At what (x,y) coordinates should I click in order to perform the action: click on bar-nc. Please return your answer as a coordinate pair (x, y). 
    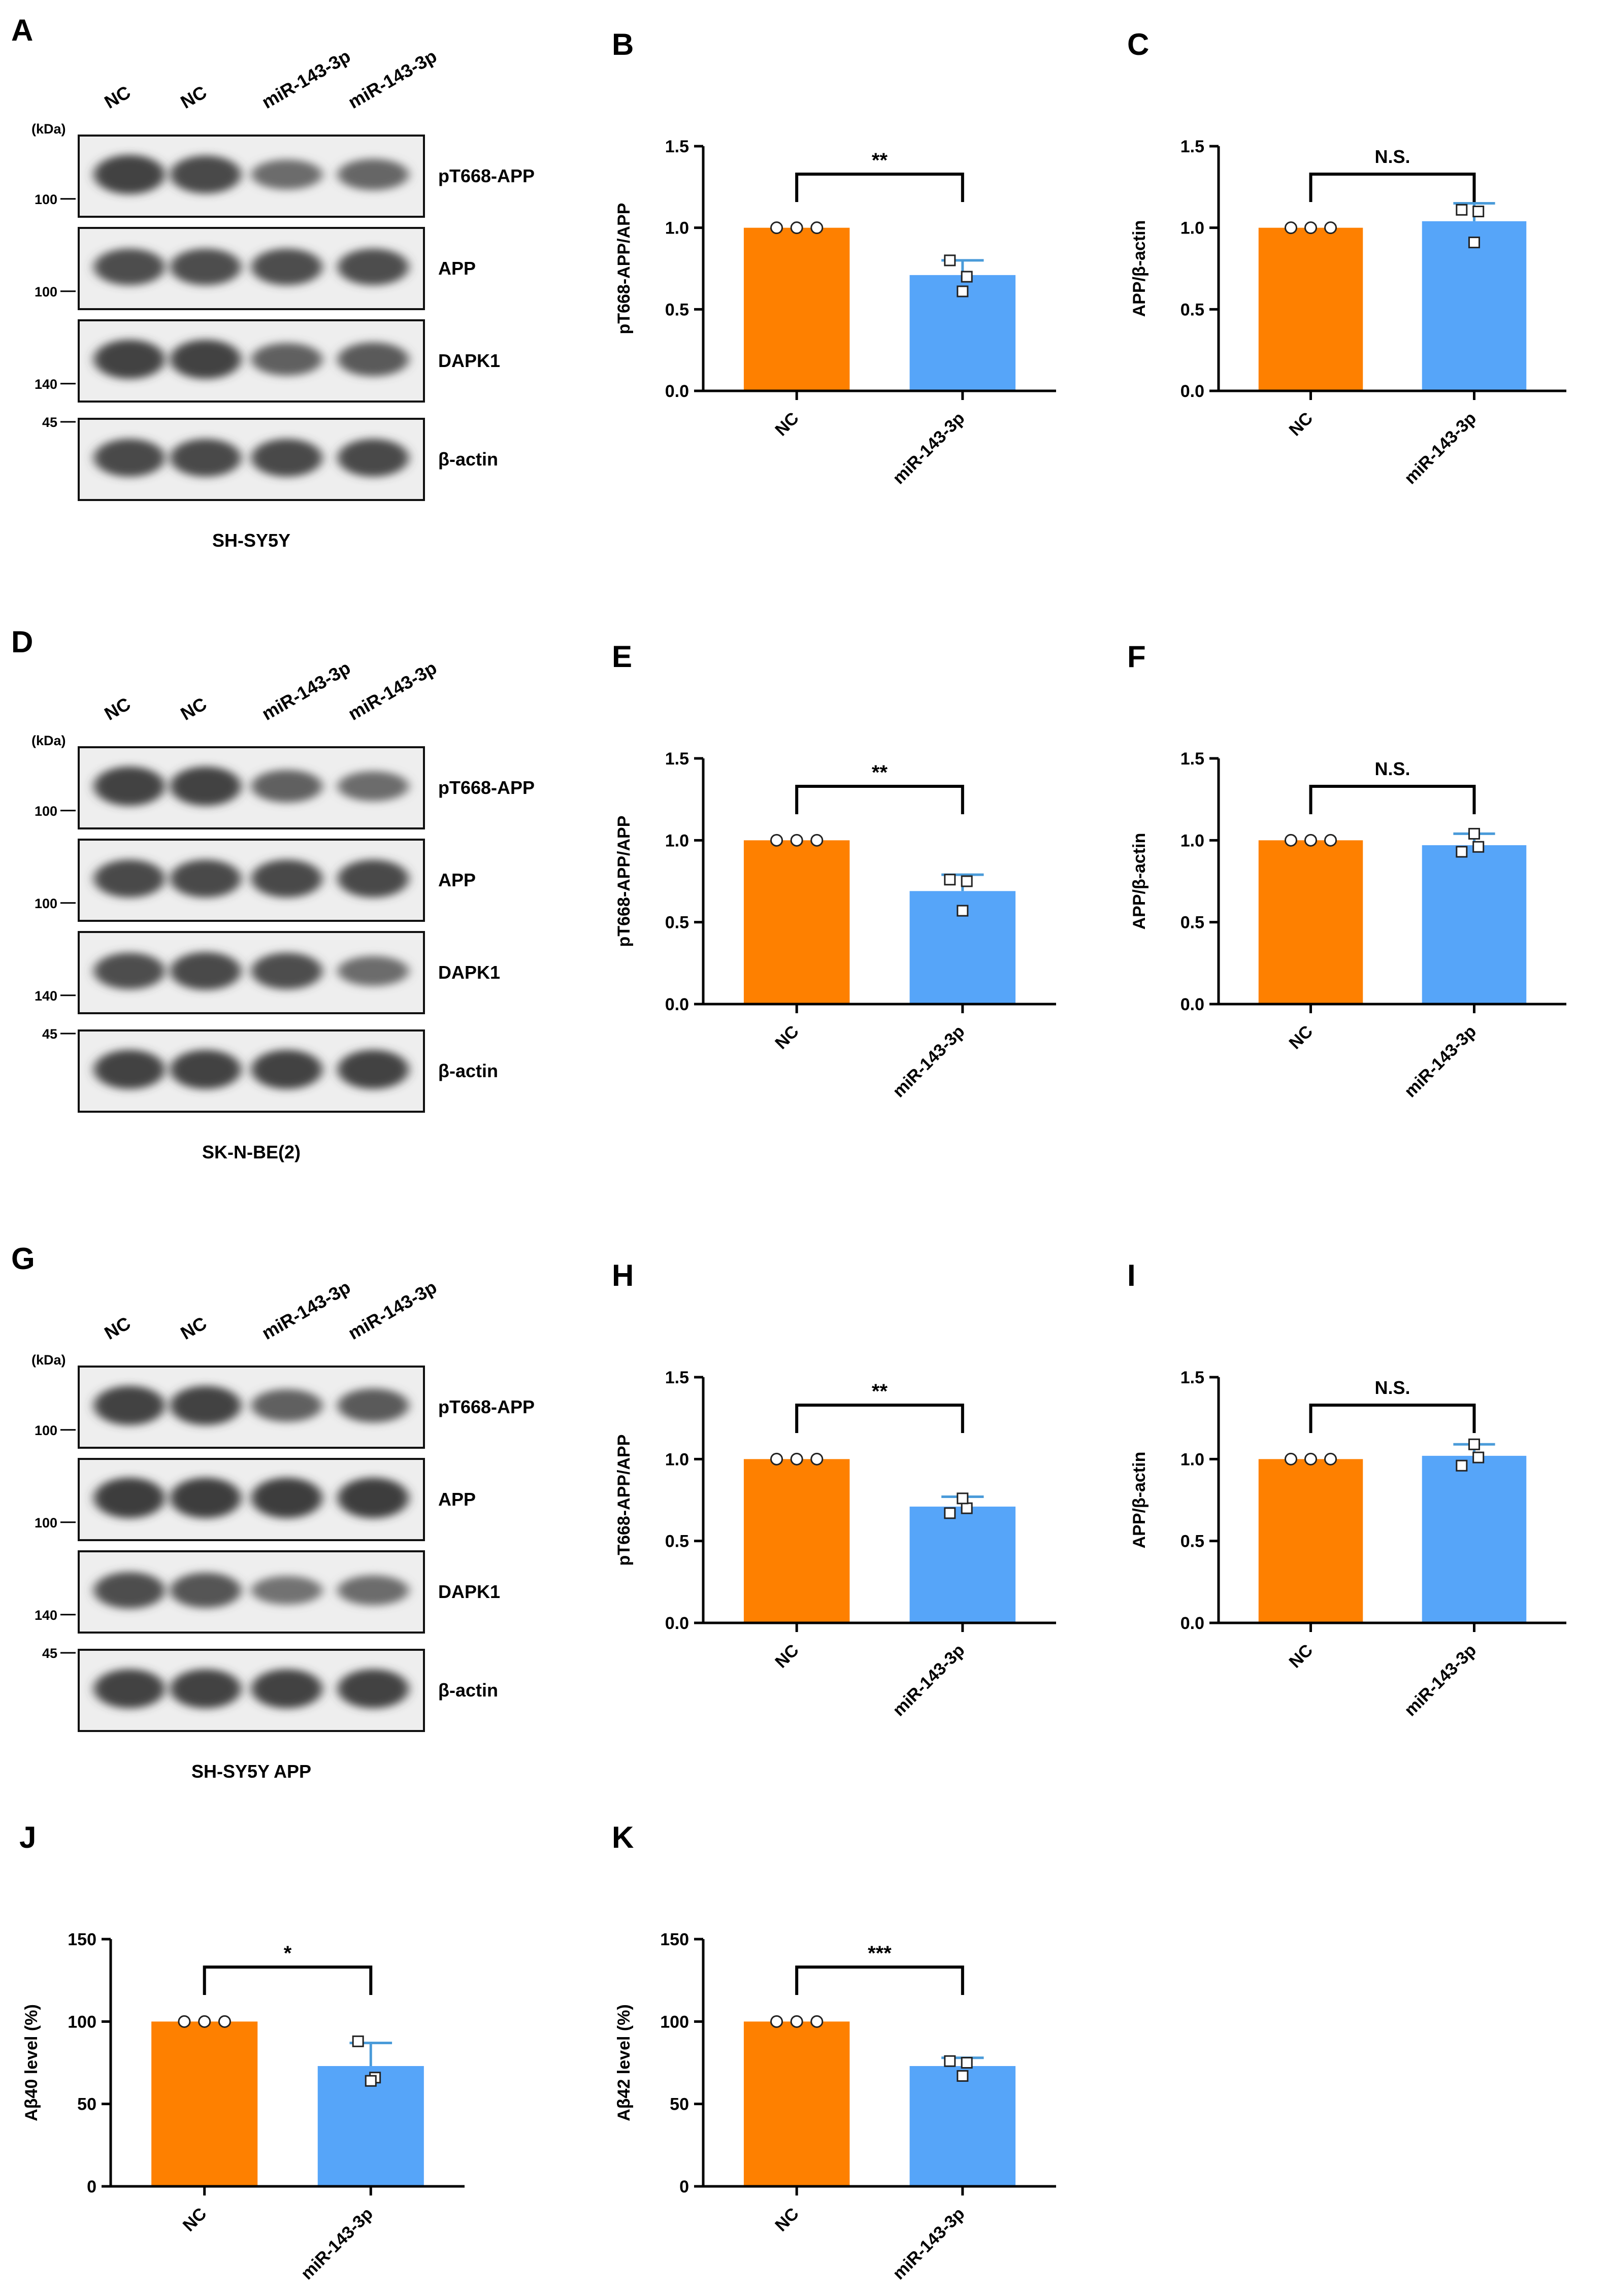
    Looking at the image, I should click on (797, 922).